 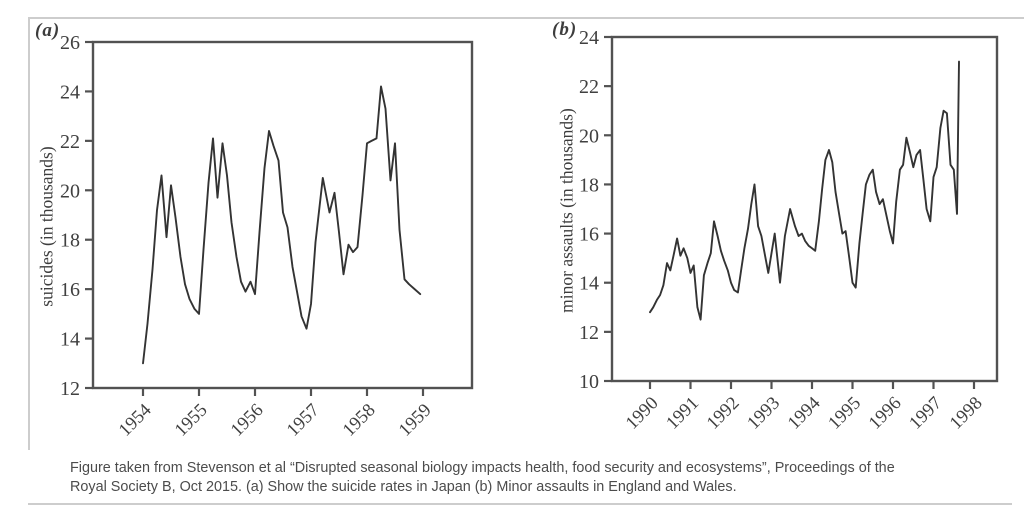 What do you see at coordinates (191, 420) in the screenshot?
I see `x-tick-label: 1955` at bounding box center [191, 420].